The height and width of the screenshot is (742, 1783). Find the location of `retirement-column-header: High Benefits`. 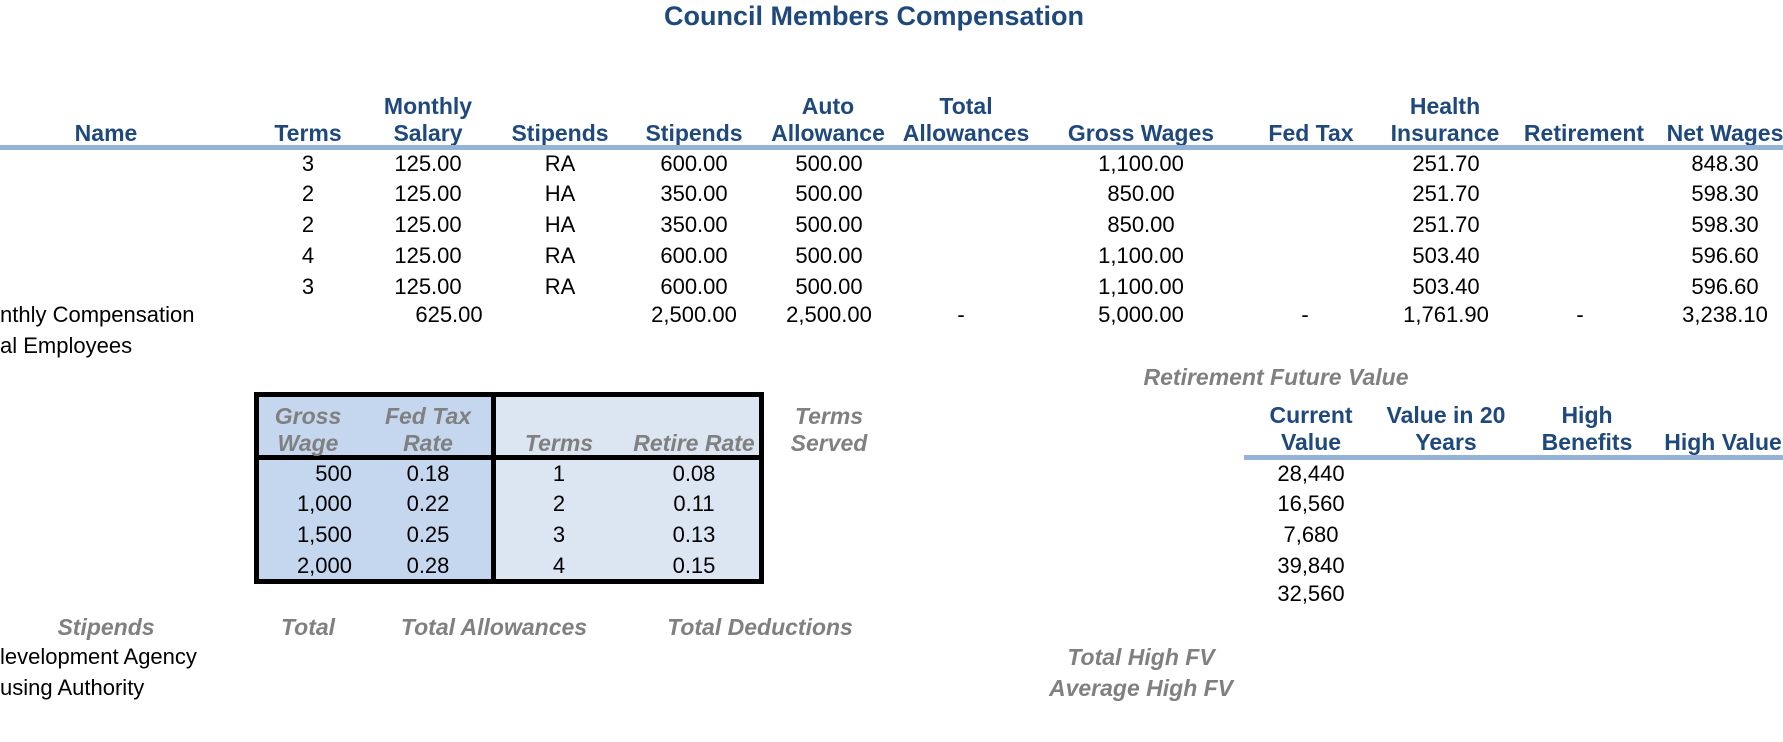

retirement-column-header: High Benefits is located at coordinates (1587, 428).